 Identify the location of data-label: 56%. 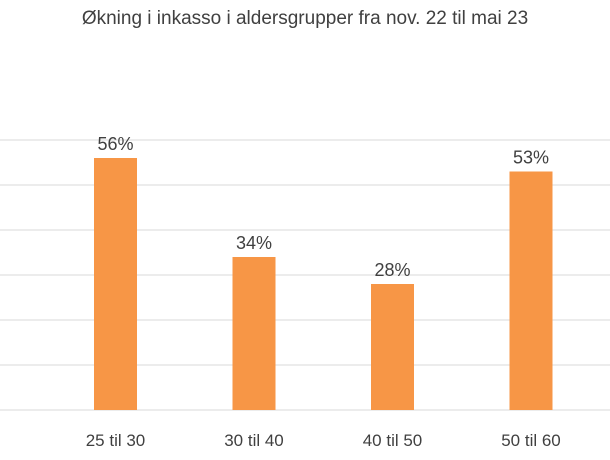
(115, 144).